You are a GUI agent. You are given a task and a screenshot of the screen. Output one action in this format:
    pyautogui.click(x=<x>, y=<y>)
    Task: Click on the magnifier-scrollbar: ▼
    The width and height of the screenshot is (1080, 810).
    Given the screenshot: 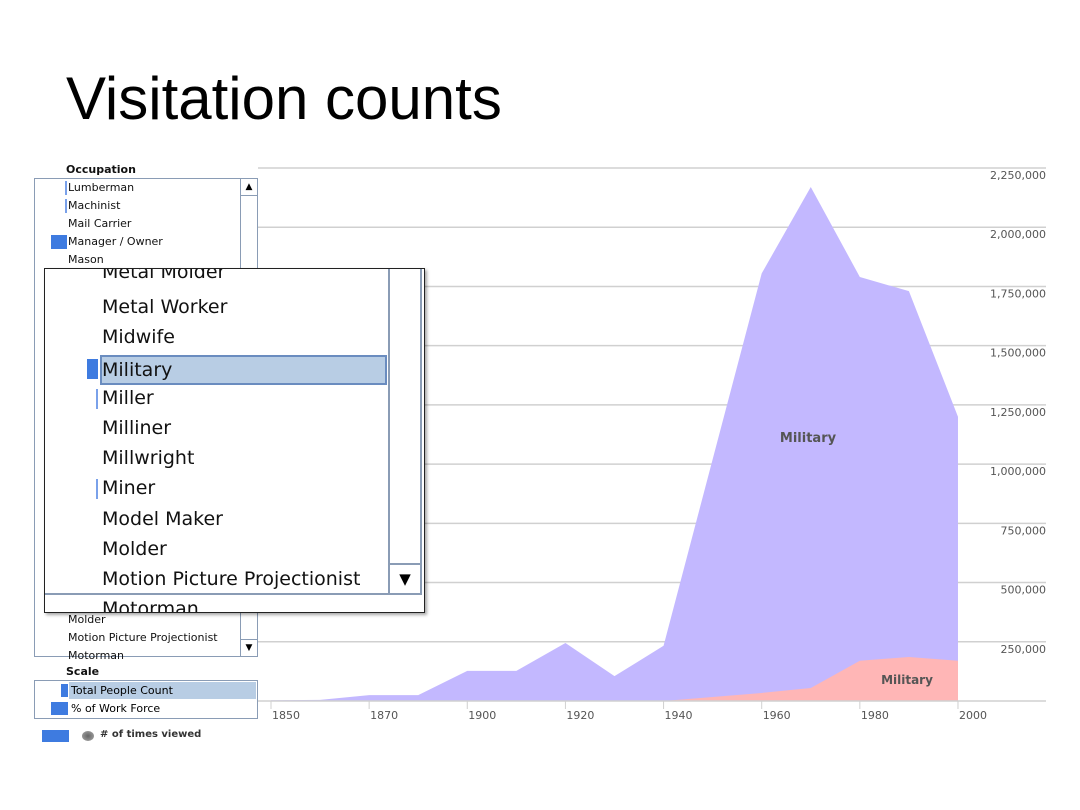 What is the action you would take?
    pyautogui.click(x=405, y=432)
    